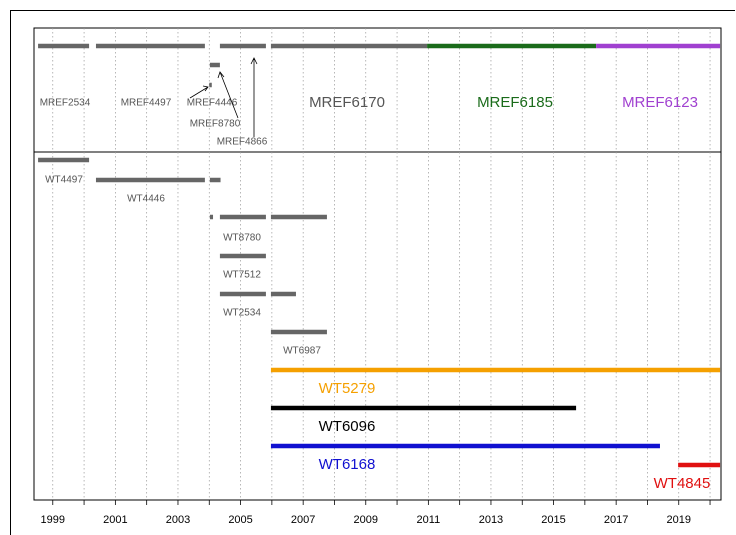 The height and width of the screenshot is (535, 736). Describe the element at coordinates (515, 102) in the screenshot. I see `series-label: MREF6185` at that location.